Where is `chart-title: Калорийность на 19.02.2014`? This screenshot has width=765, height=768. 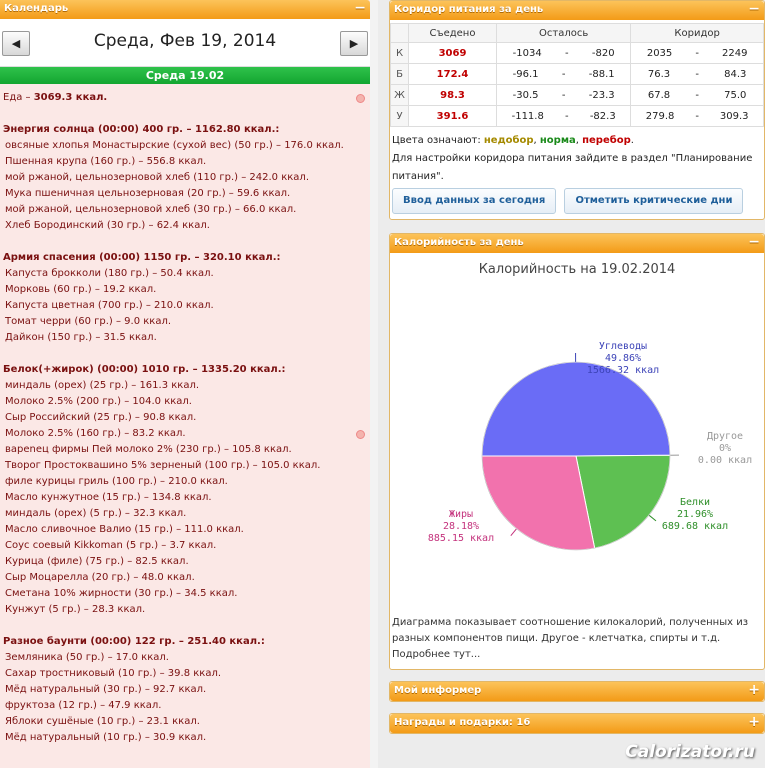 chart-title: Калорийность на 19.02.2014 is located at coordinates (577, 269).